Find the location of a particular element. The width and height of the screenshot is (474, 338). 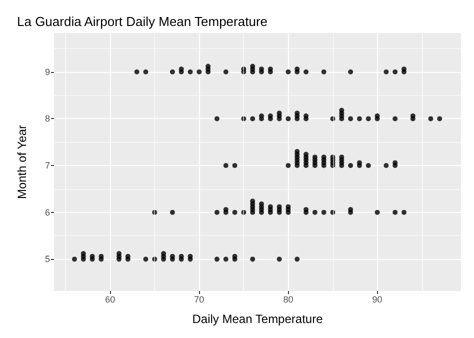

chart-title: La Guardia Airport Daily Mean Temperature is located at coordinates (142, 21).